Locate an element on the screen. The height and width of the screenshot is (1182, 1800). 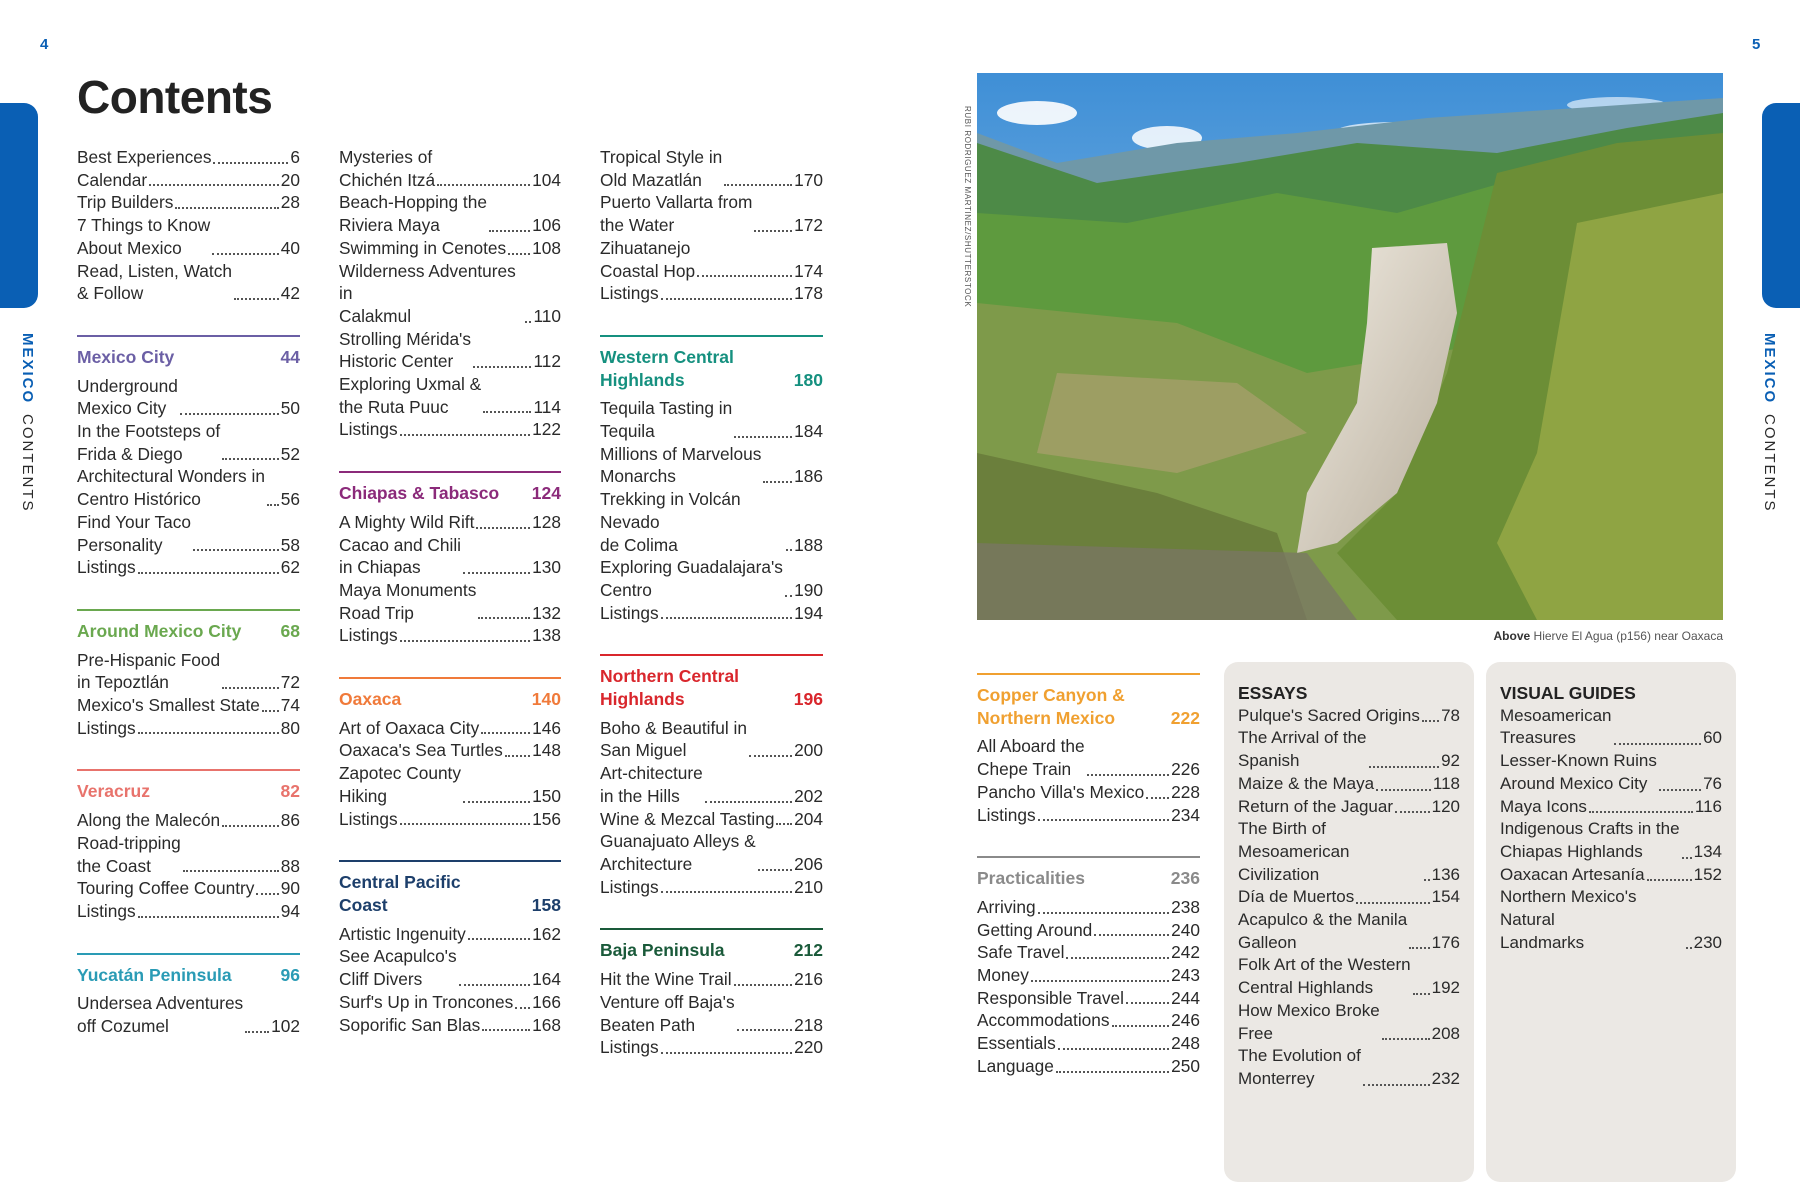
toc-entry: Exploring Uxmal & the Ruta Puuc 114 is located at coordinates (450, 395).